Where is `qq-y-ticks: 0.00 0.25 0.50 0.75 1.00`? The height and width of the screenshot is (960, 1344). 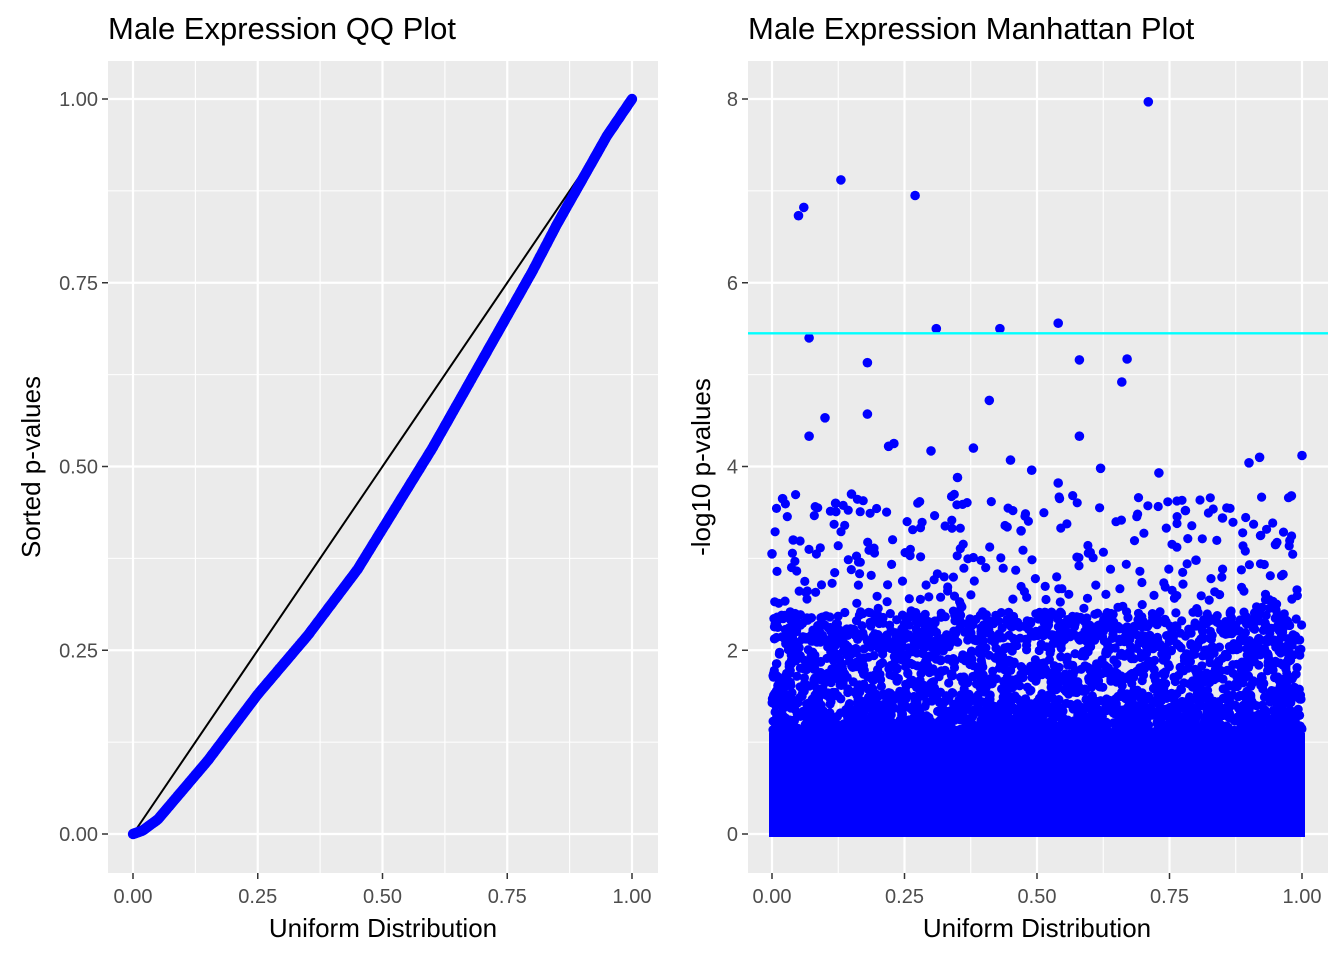 qq-y-ticks: 0.00 0.25 0.50 0.75 1.00 is located at coordinates (83, 467).